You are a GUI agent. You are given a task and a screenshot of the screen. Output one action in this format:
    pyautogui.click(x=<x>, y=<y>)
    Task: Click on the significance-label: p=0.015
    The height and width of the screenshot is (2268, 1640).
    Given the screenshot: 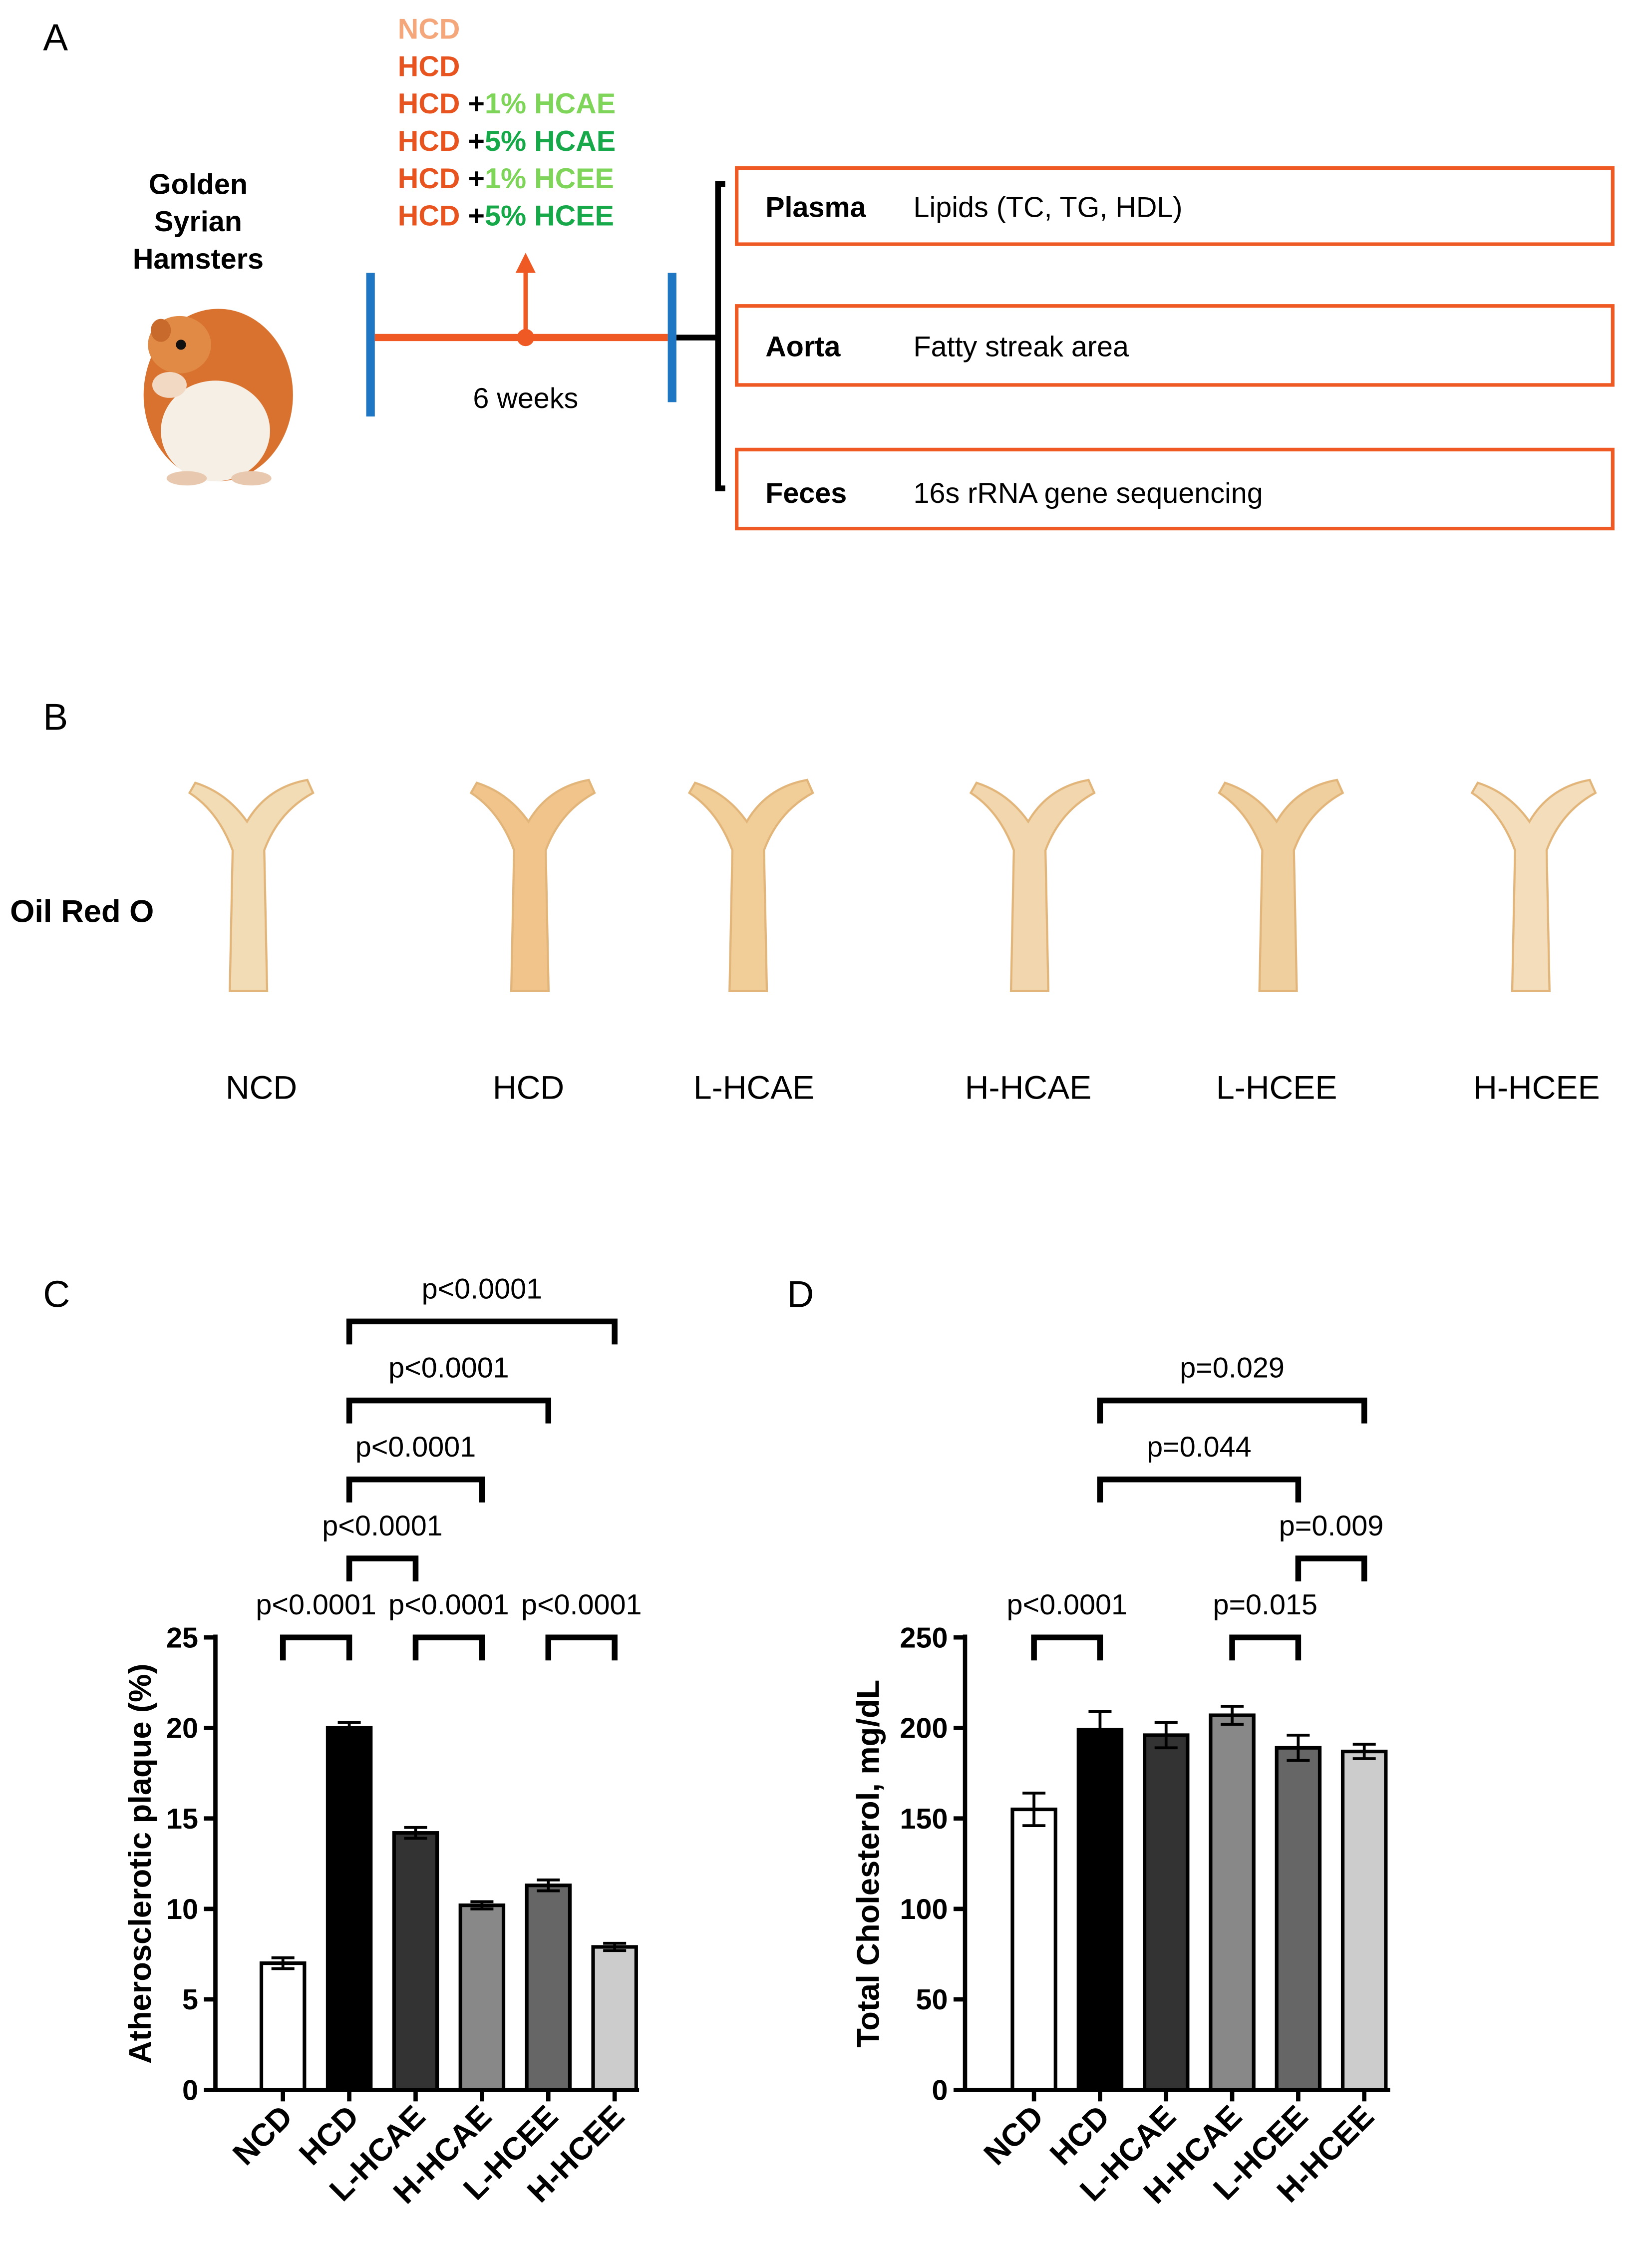 What is the action you would take?
    pyautogui.click(x=1265, y=1605)
    